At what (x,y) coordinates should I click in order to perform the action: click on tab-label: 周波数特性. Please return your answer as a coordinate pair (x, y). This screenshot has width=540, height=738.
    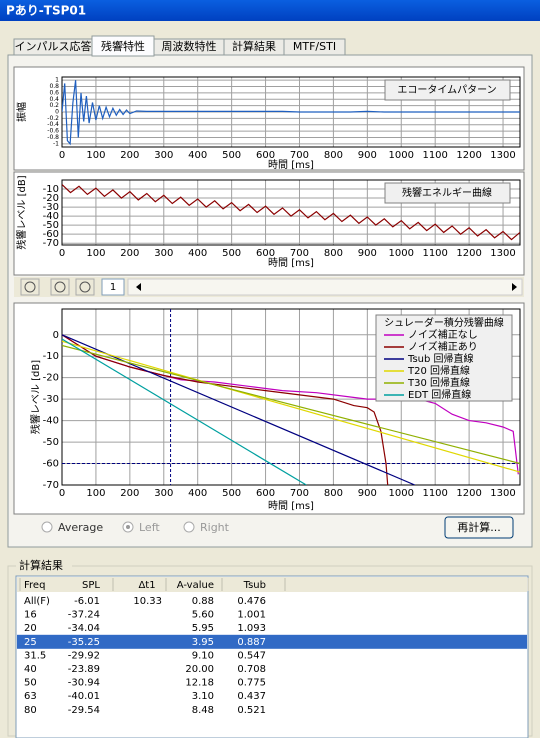
    Looking at the image, I should click on (189, 46).